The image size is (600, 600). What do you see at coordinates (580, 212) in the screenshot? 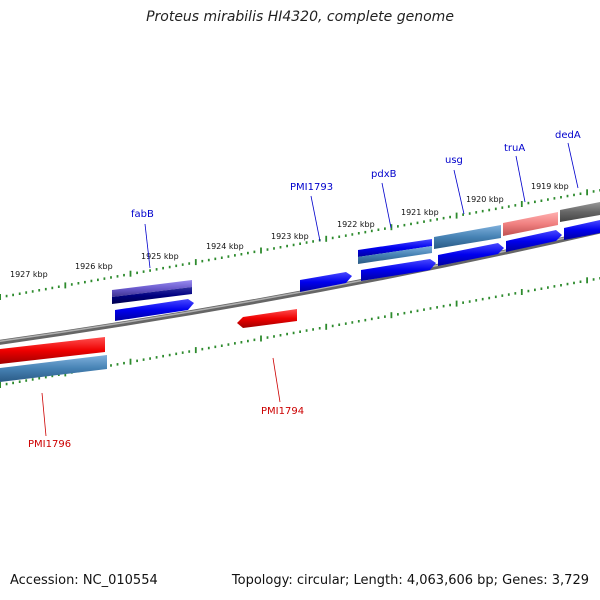
I see `gene-dedA-feature` at bounding box center [580, 212].